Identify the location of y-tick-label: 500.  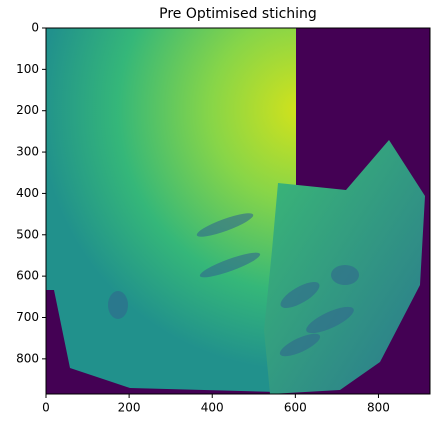
(27, 234).